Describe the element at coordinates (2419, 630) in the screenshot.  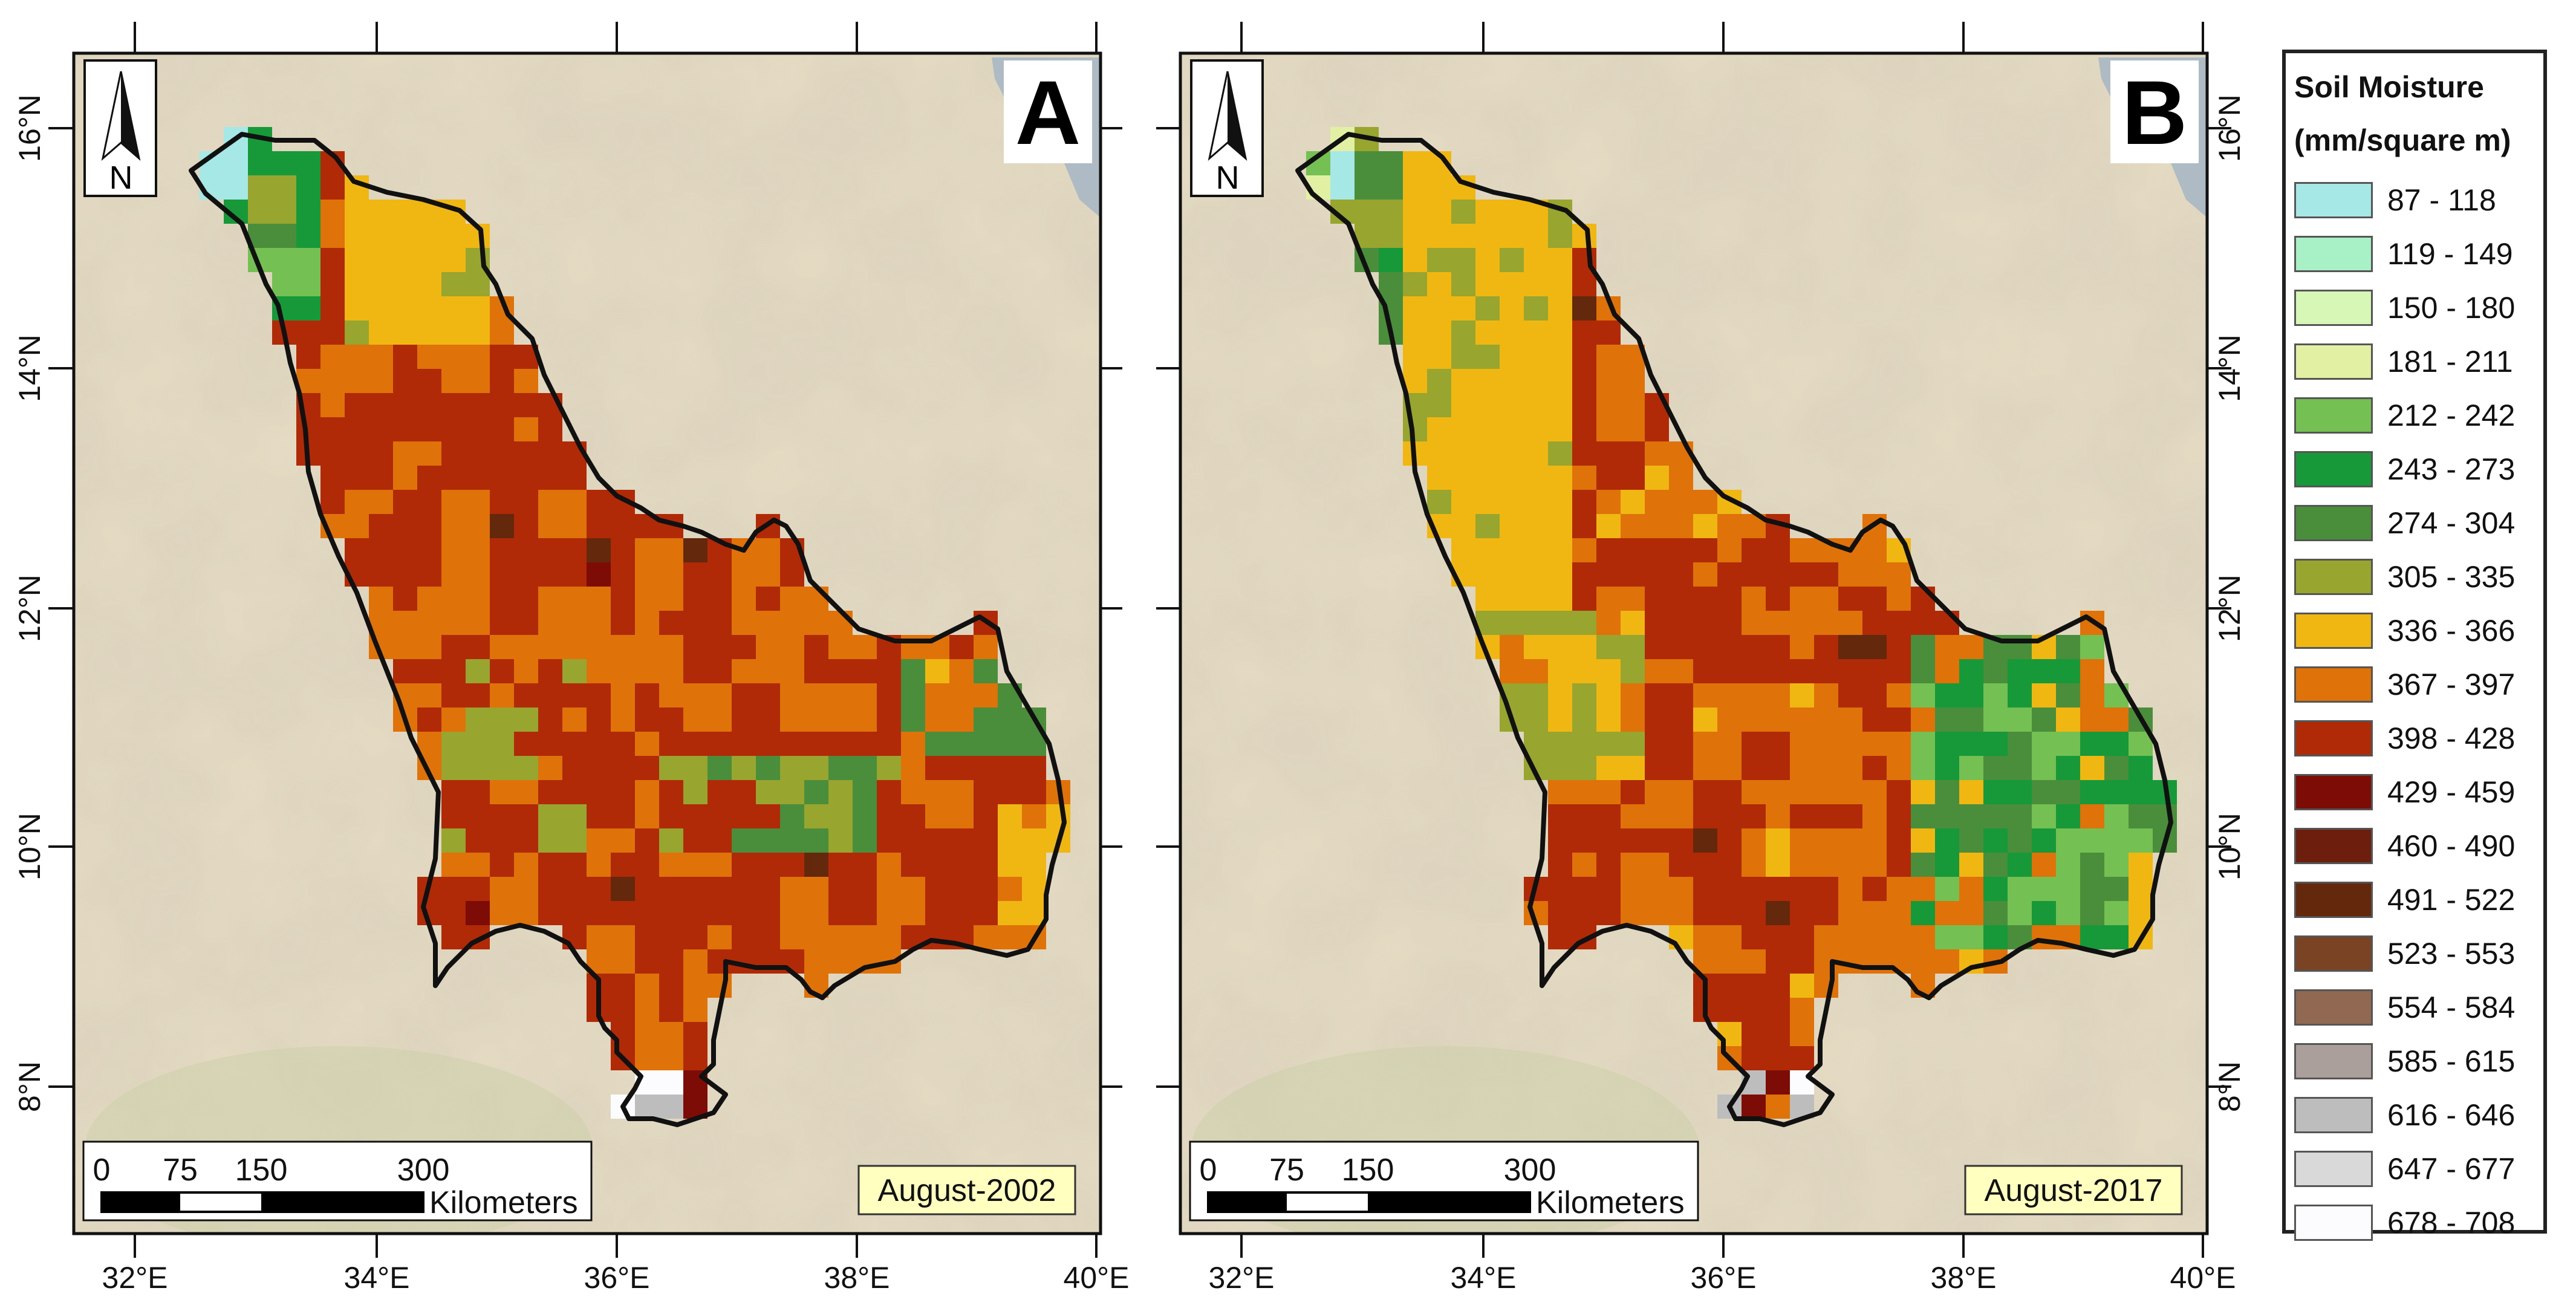
I see `legend-item: 336 - 366` at that location.